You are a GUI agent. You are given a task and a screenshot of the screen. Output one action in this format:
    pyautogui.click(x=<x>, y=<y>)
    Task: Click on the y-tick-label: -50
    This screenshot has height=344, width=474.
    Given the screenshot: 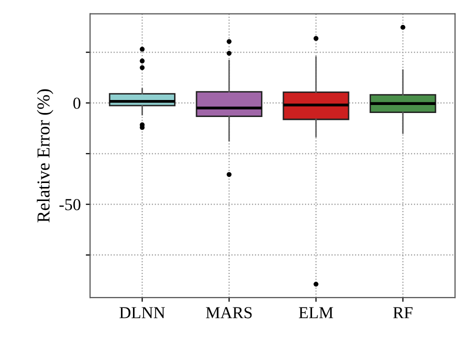 What is the action you would take?
    pyautogui.click(x=69, y=204)
    